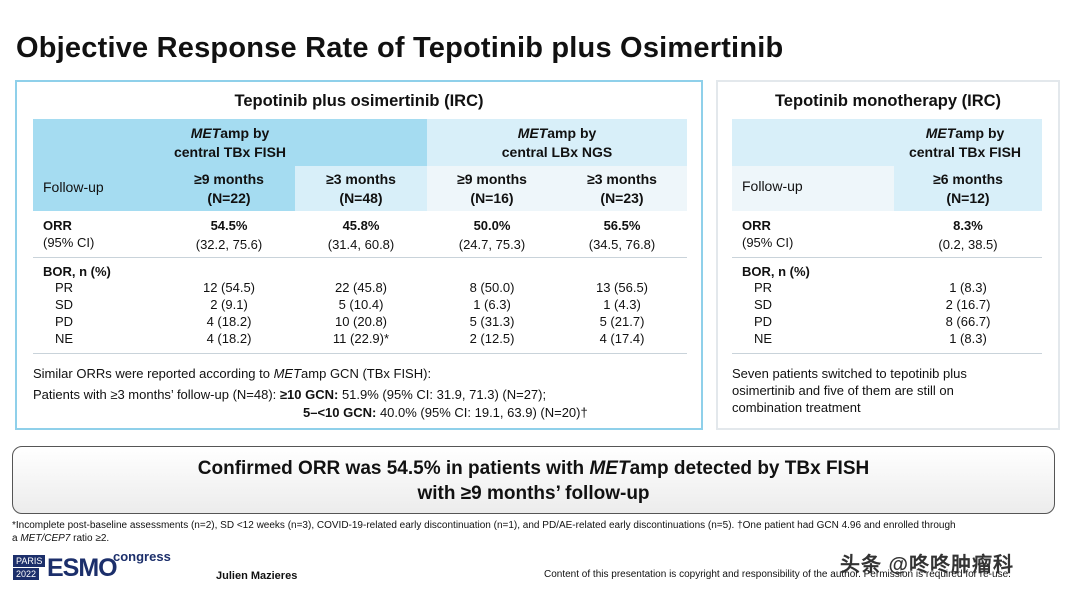 The image size is (1080, 594). I want to click on group2-header-italic: MET, so click(532, 133).